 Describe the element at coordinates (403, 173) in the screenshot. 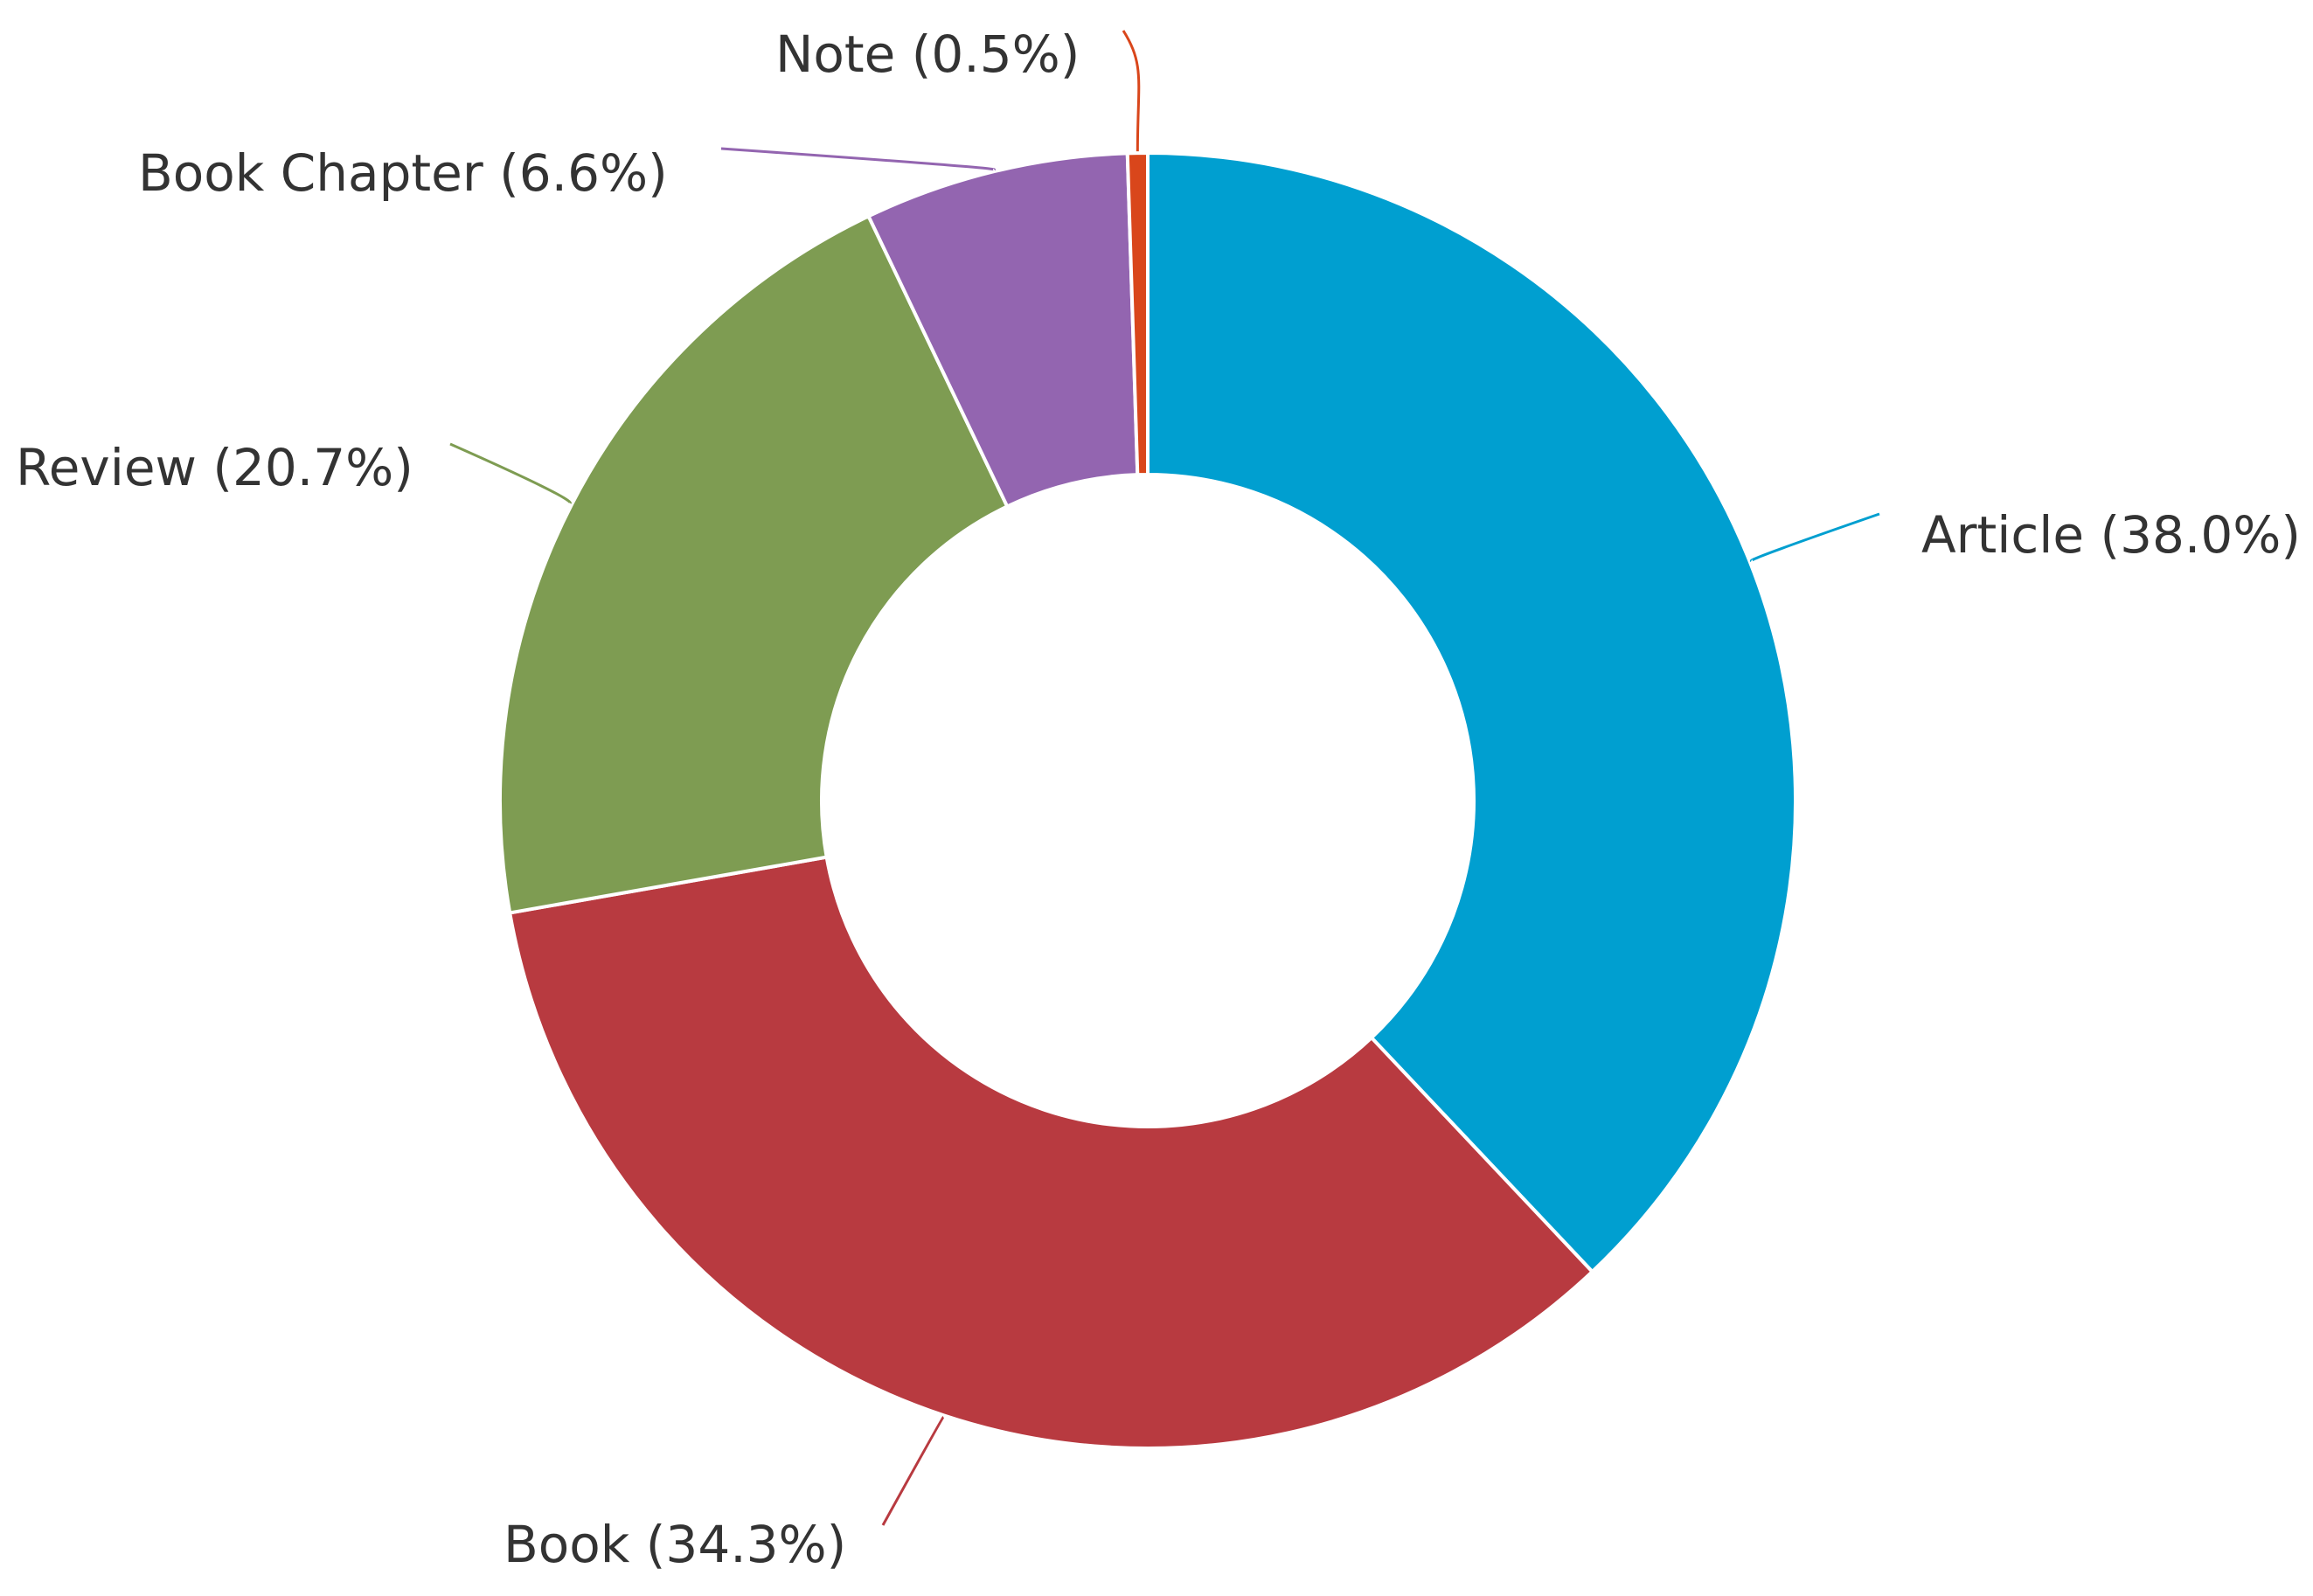

I see `label-book-chapter: Book Chapter (6.6%)` at that location.